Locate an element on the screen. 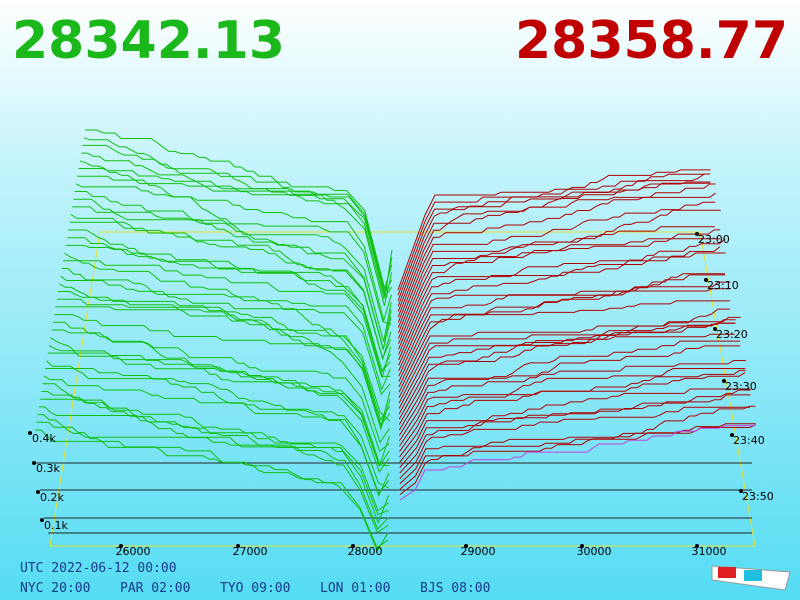  zone-time: PAR 02:00 is located at coordinates (155, 588).